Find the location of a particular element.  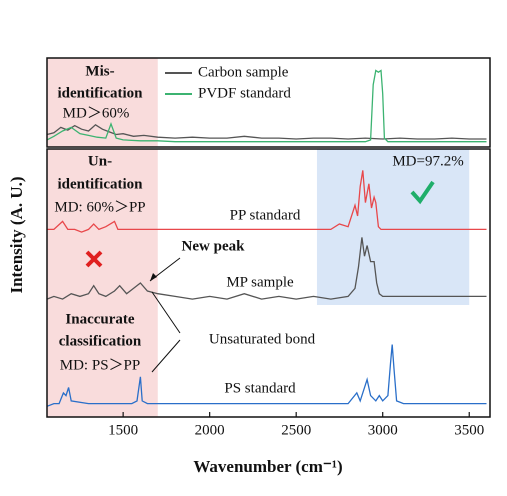

annotation: New peak is located at coordinates (214, 246).